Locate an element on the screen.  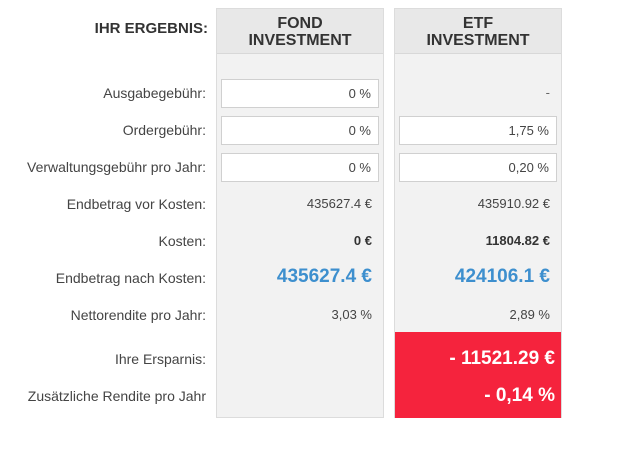
etf-verwaltungsgebuehr-field: 0,20 % is located at coordinates (478, 167).